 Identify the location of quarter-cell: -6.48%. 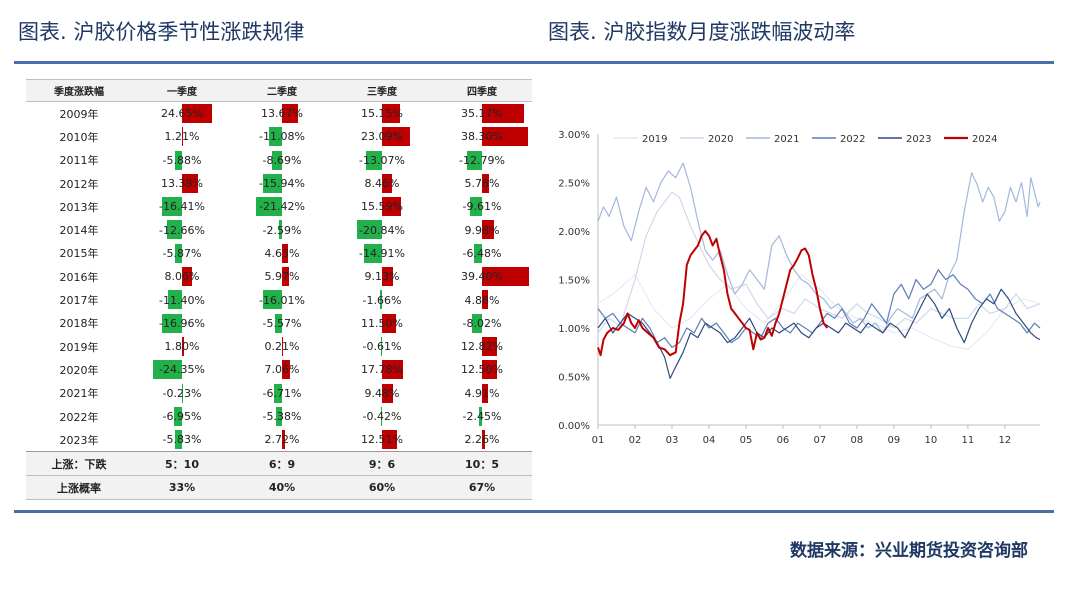
(482, 253).